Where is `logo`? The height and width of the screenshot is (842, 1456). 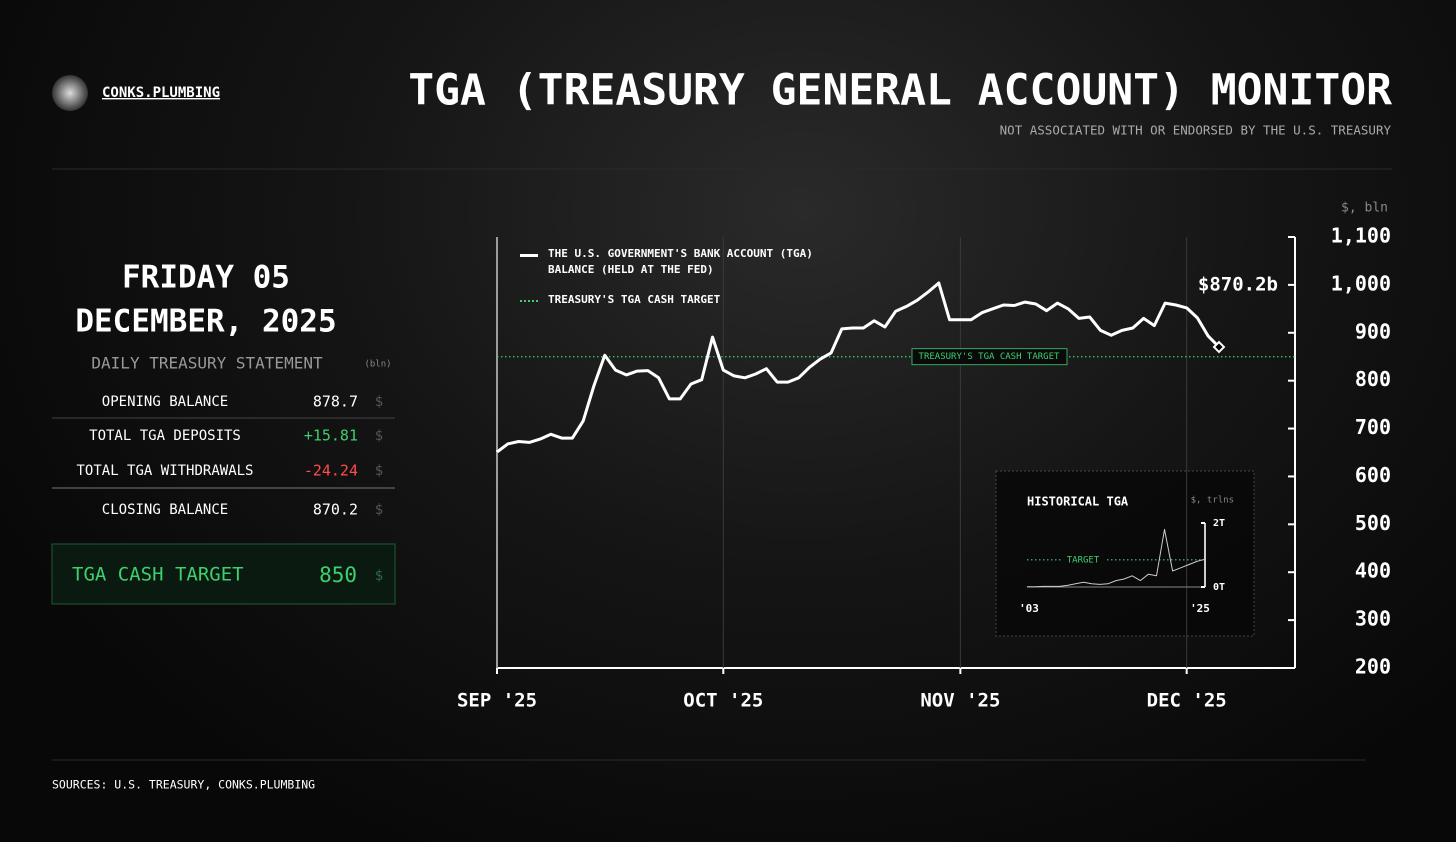
logo is located at coordinates (70, 93).